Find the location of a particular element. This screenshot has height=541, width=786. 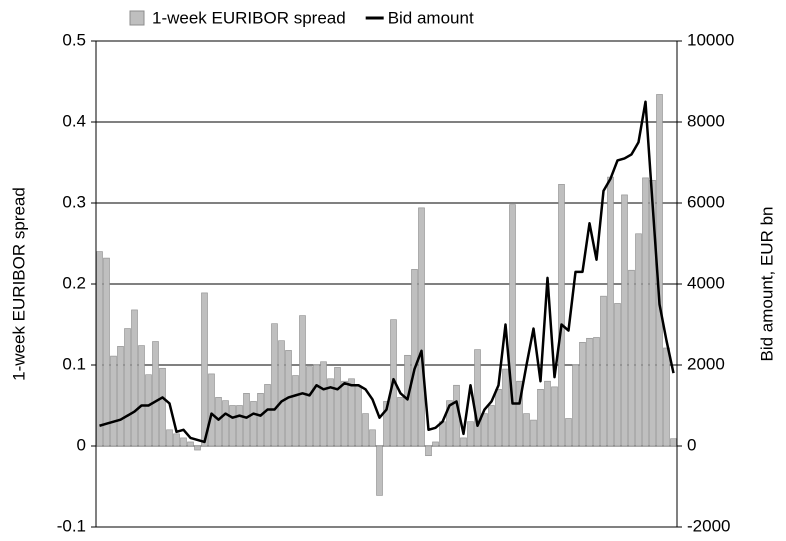

y-axis-label: 1-week EURIBOR spread is located at coordinates (18, 284).